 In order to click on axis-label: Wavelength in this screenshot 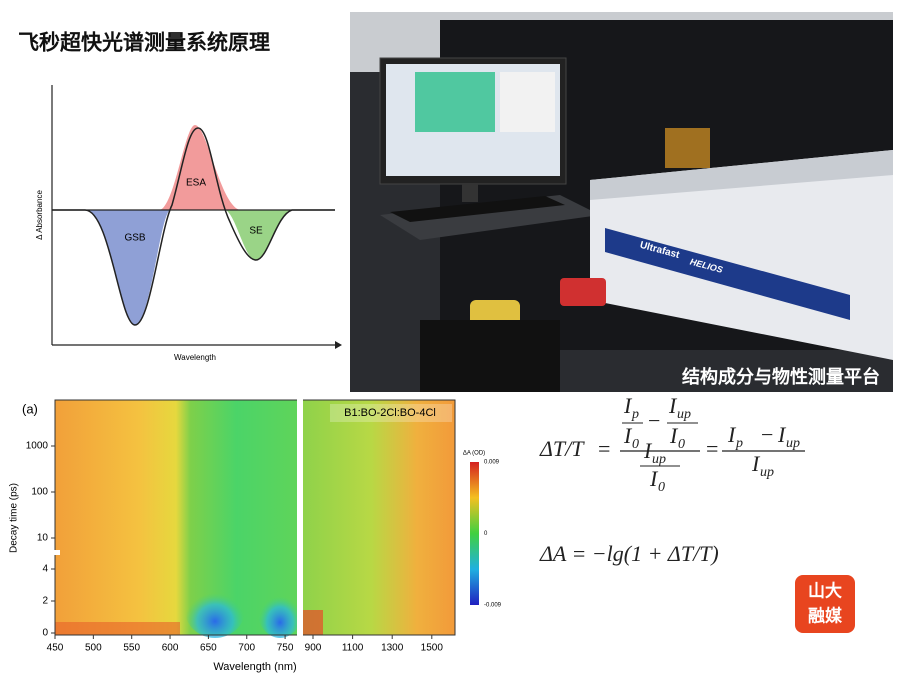, I will do `click(195, 357)`.